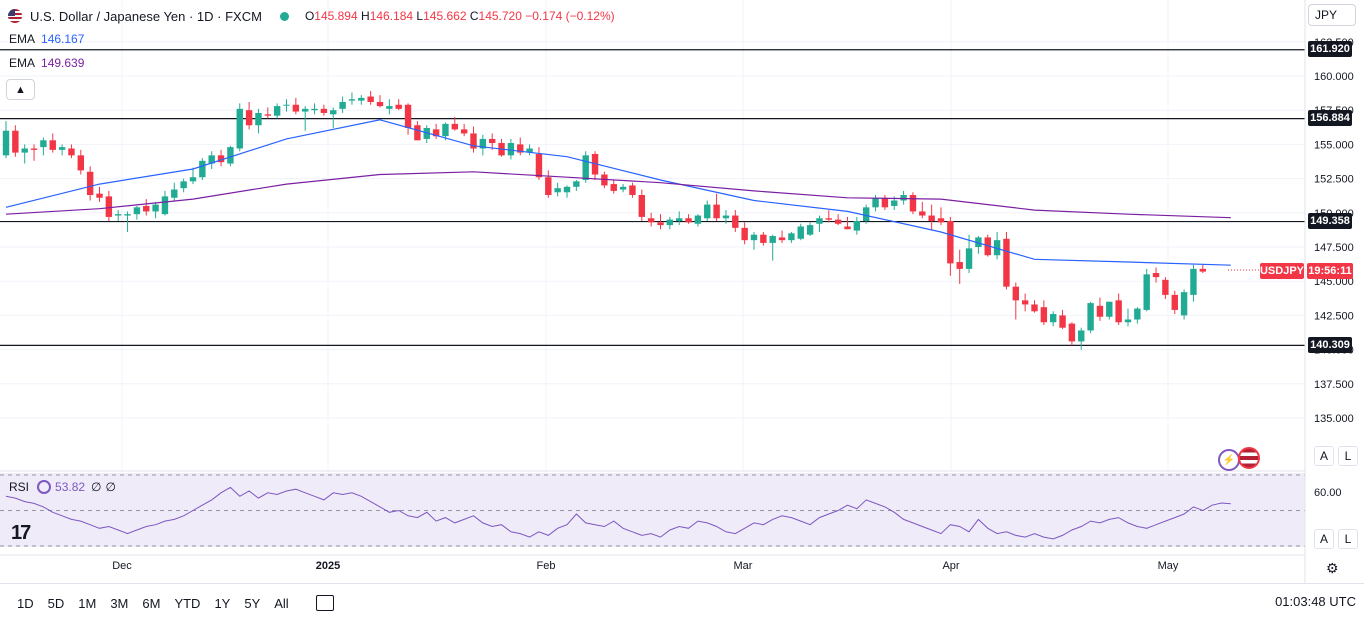 Image resolution: width=1364 pixels, height=625 pixels. Describe the element at coordinates (63, 39) in the screenshot. I see `ema-fast-value: 146.167` at that location.